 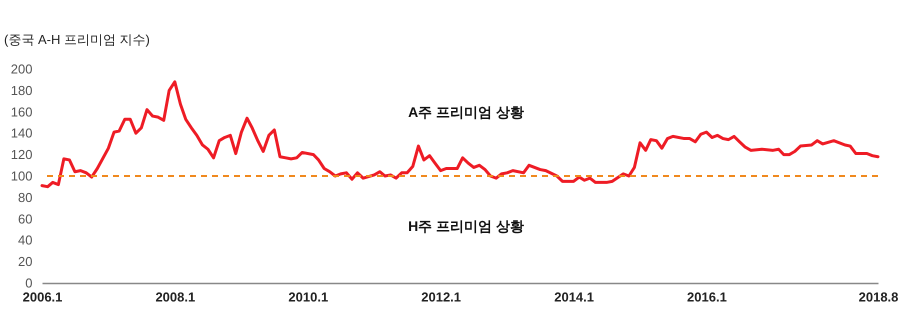 I want to click on y-tick-label: 160, so click(x=21, y=112).